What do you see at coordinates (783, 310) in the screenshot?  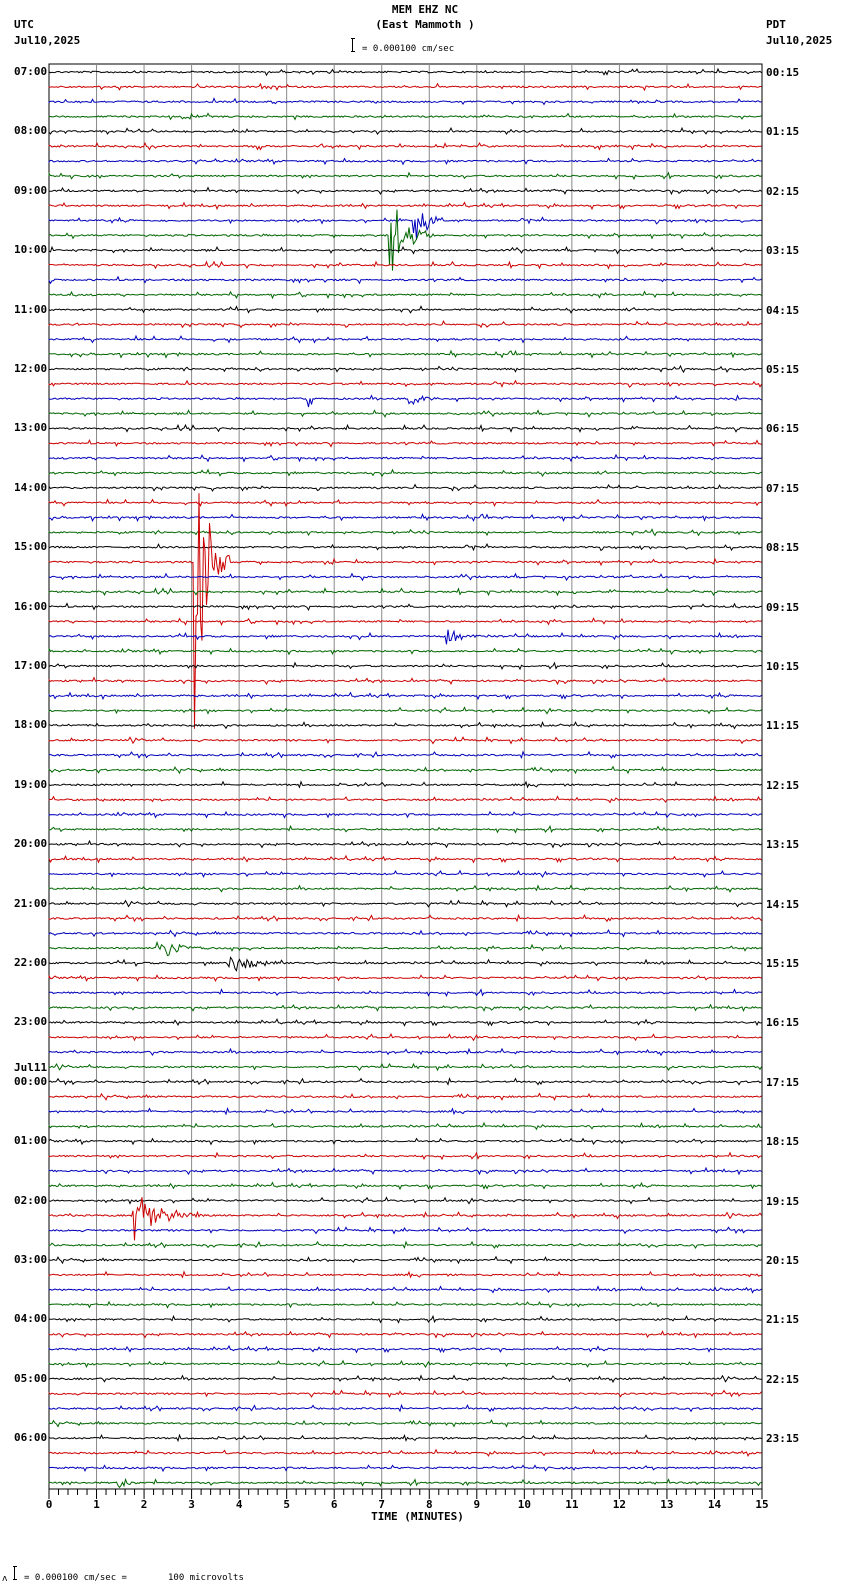 I see `pdt-hour-label: 04:15` at bounding box center [783, 310].